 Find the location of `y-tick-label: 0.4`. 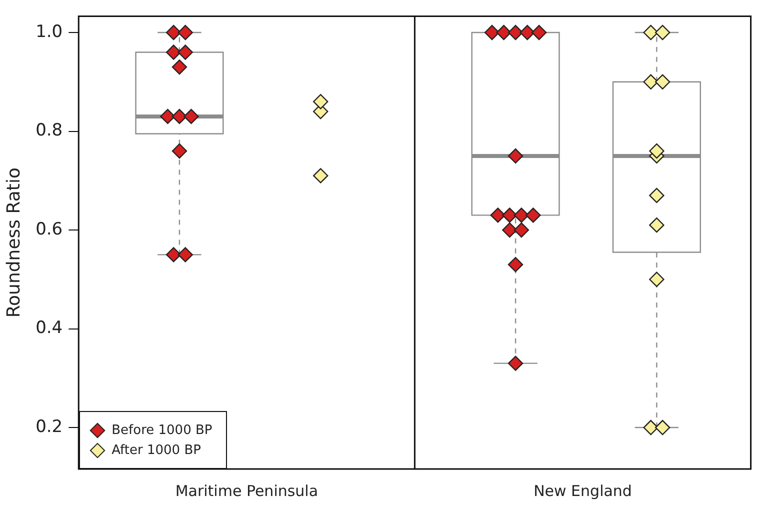

y-tick-label: 0.4 is located at coordinates (49, 328).